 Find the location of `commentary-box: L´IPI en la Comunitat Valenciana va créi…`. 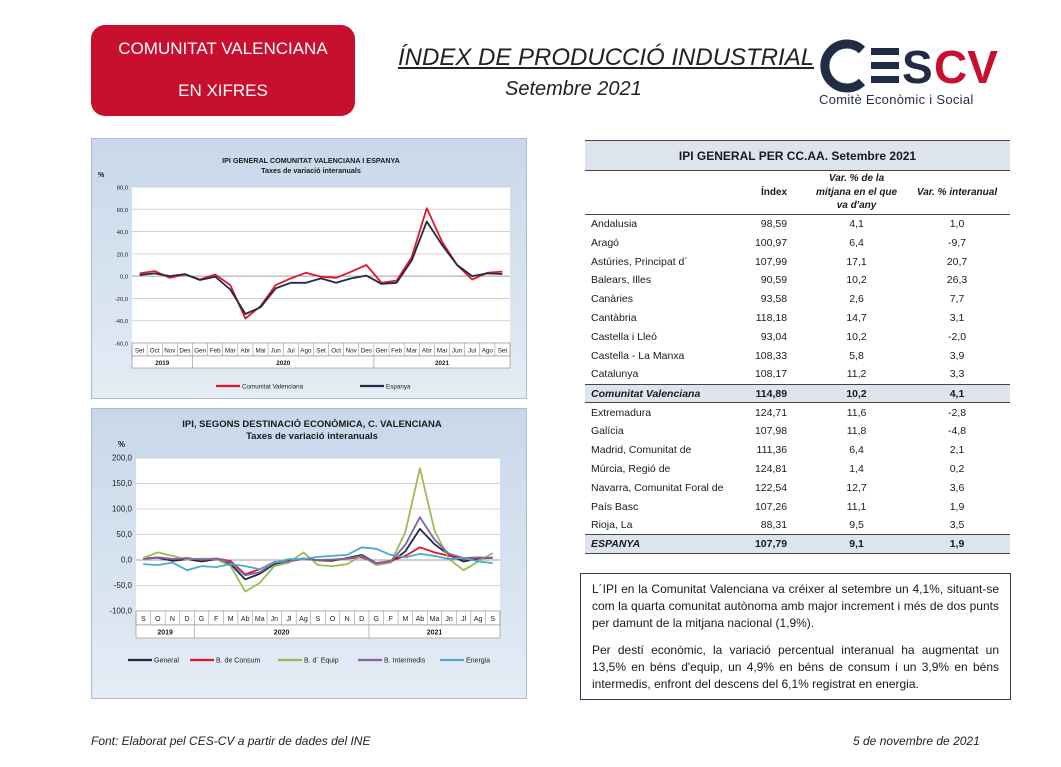

commentary-box: L´IPI en la Comunitat Valenciana va créi… is located at coordinates (795, 636).